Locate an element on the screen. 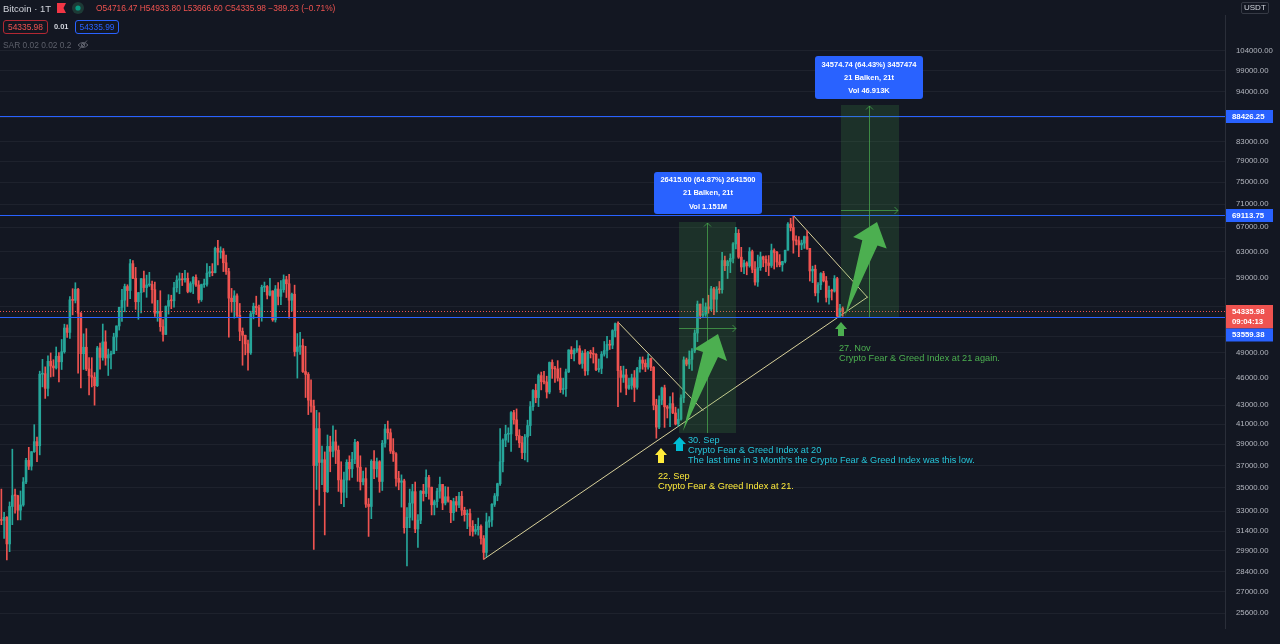 This screenshot has width=1280, height=644. annotation: SAR 0.02 0.02 0.2 is located at coordinates (37, 45).